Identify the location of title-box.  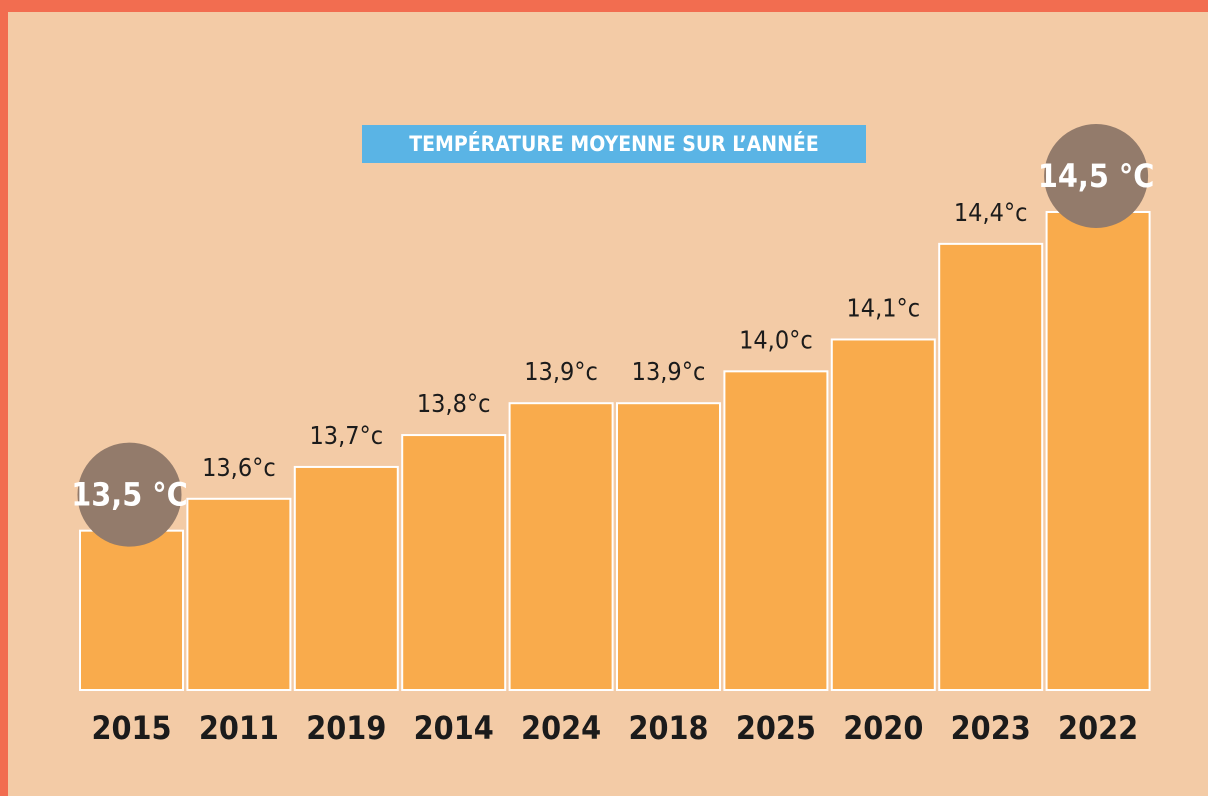
(614, 144).